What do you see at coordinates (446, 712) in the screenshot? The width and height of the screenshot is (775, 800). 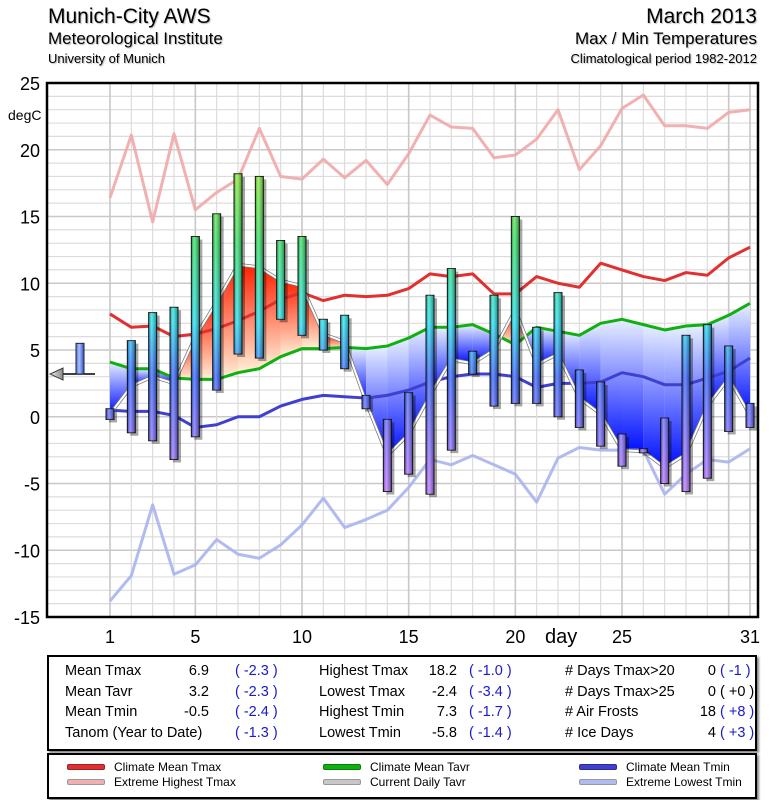 I see `stat-value: 7.3` at bounding box center [446, 712].